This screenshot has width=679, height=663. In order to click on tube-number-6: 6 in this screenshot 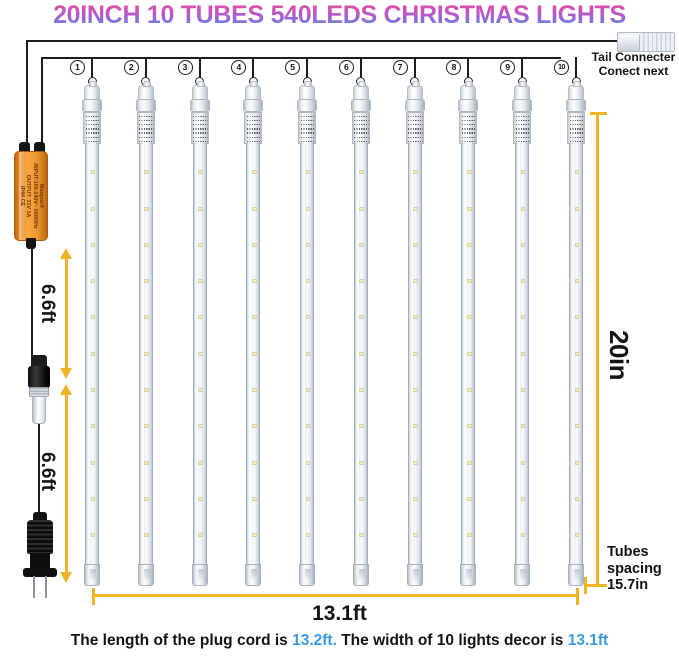, I will do `click(346, 67)`.